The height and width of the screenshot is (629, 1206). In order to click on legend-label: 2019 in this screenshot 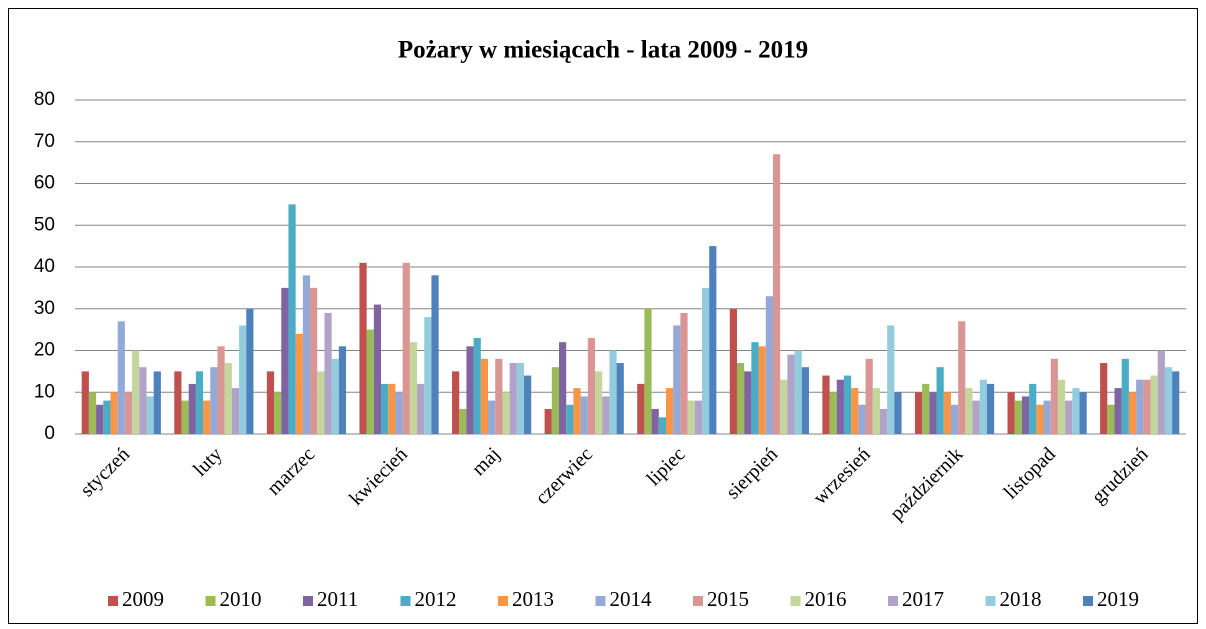, I will do `click(1118, 599)`.